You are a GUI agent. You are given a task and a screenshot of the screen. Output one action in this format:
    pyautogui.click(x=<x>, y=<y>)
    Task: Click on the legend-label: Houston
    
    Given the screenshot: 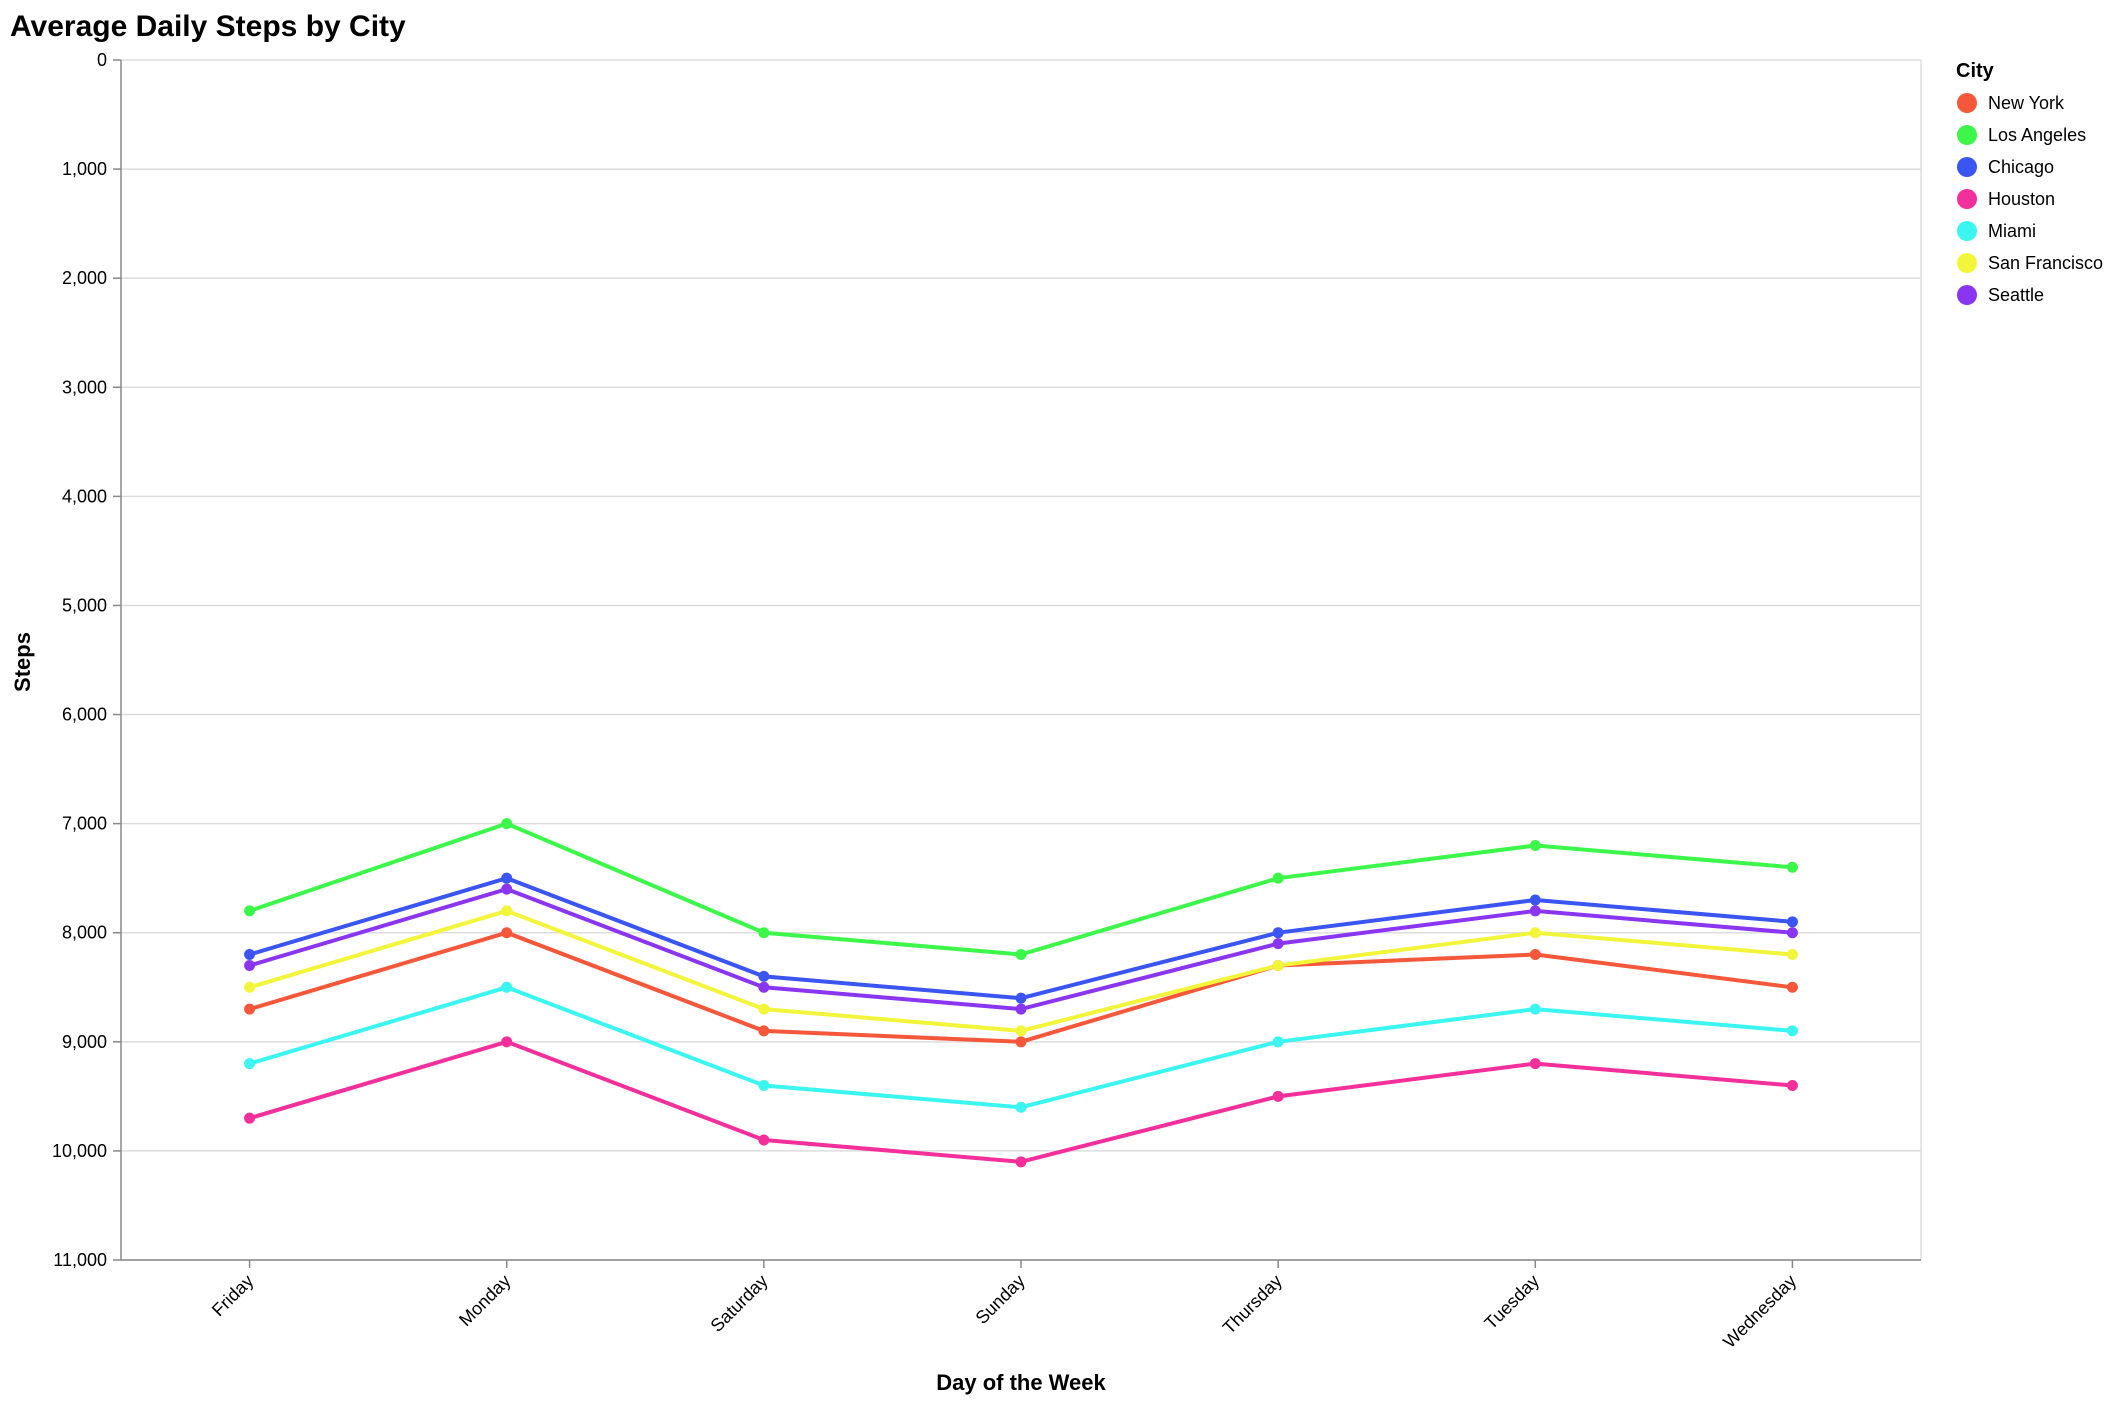 What is the action you would take?
    pyautogui.click(x=2021, y=199)
    